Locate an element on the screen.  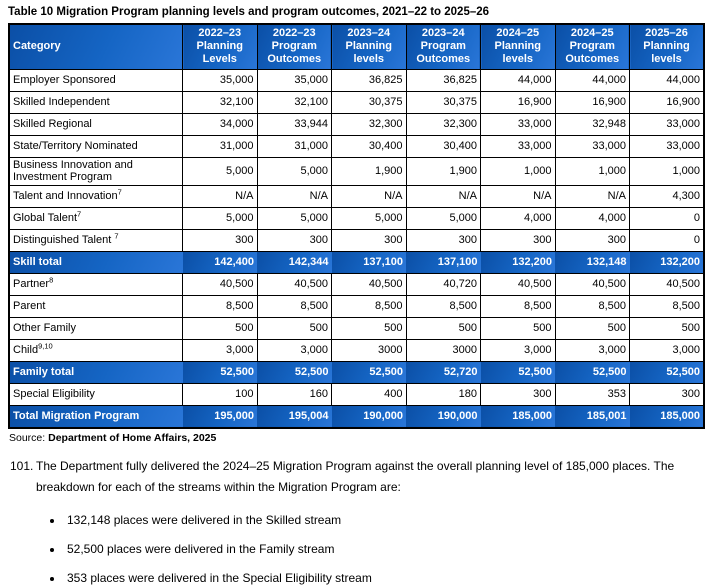
value-cell: 16,900 is located at coordinates (518, 102).